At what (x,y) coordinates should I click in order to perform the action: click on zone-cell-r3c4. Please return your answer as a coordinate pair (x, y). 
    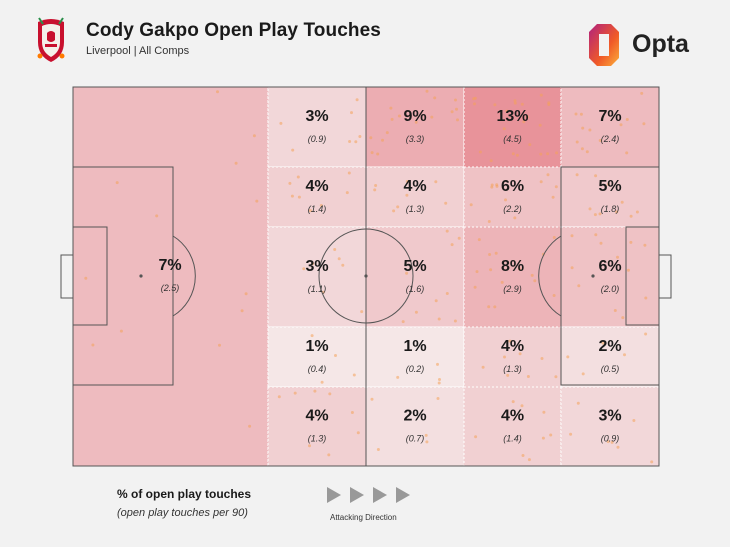
    Looking at the image, I should click on (610, 277).